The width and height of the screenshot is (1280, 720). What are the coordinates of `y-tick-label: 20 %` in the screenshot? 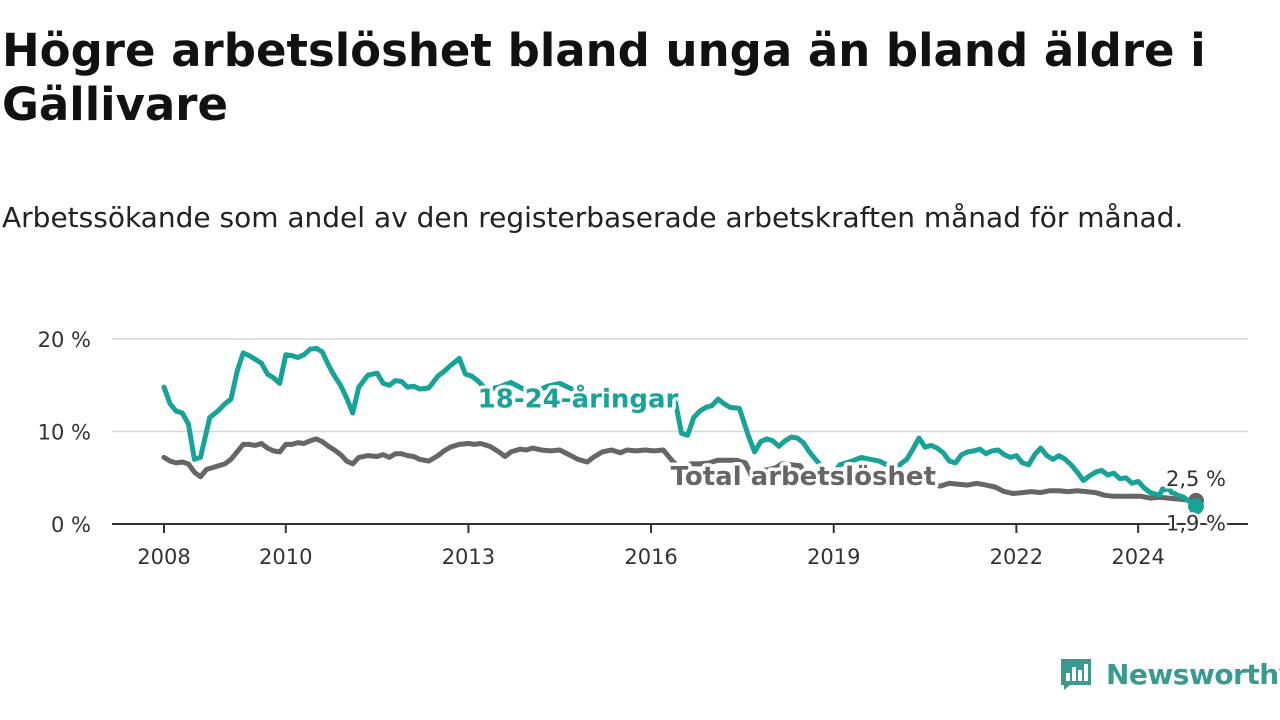 It's located at (64, 340).